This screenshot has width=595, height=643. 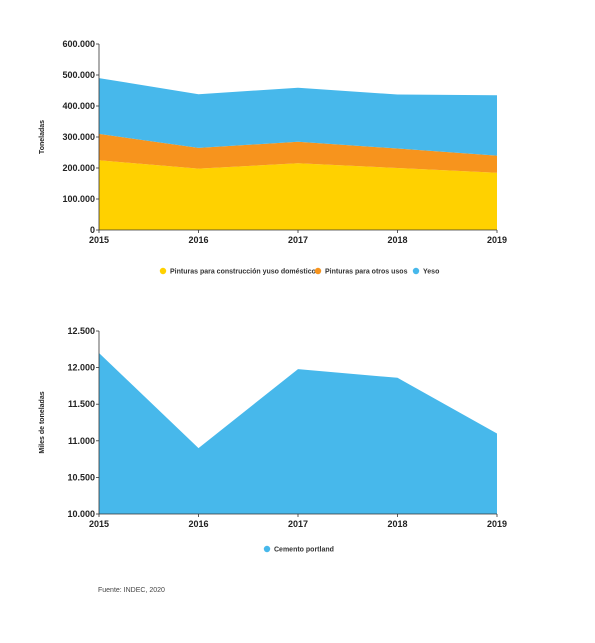 What do you see at coordinates (78, 75) in the screenshot?
I see `y-tick-label: 500.000` at bounding box center [78, 75].